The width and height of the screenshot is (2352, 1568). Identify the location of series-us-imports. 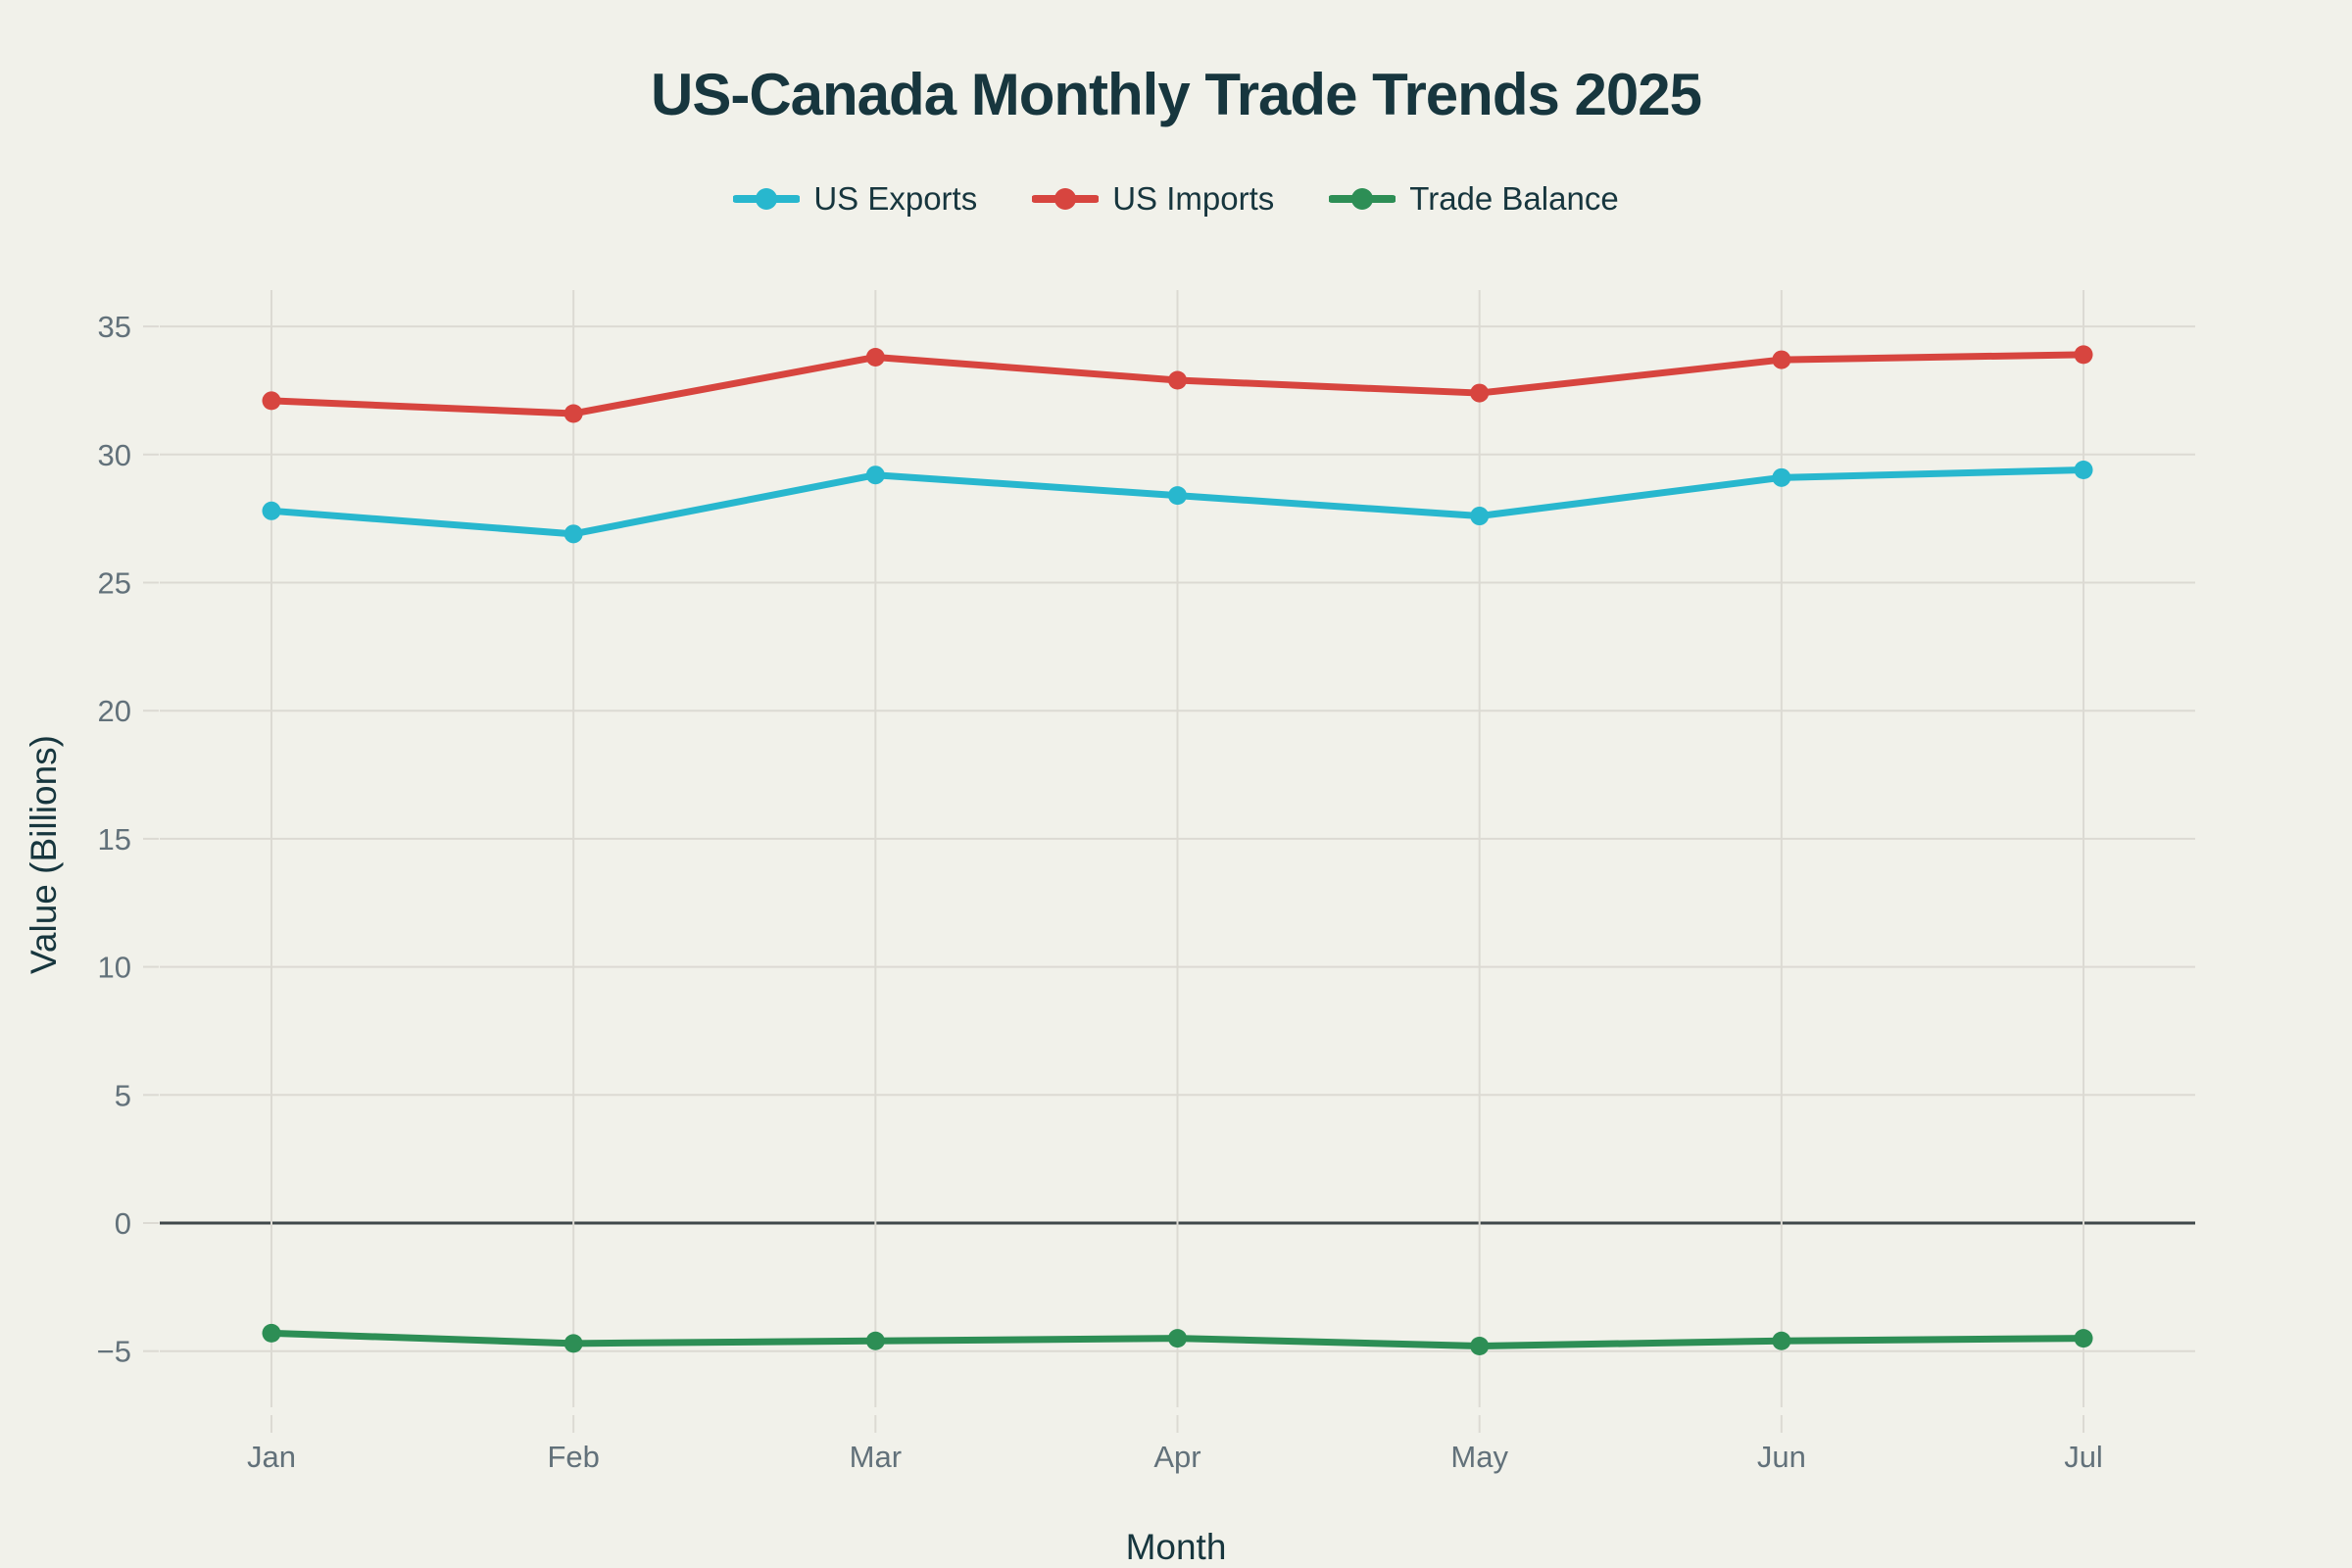
(1177, 384).